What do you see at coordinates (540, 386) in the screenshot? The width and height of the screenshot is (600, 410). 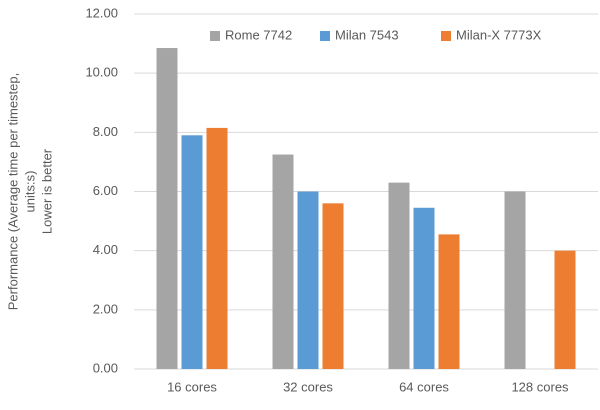 I see `x-tick-label: 128 cores` at bounding box center [540, 386].